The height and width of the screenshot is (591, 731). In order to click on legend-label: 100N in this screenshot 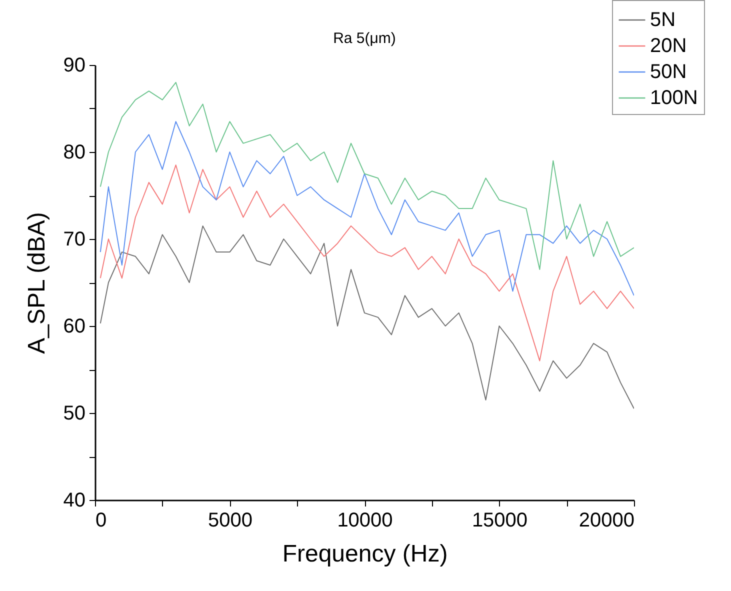, I will do `click(674, 98)`.